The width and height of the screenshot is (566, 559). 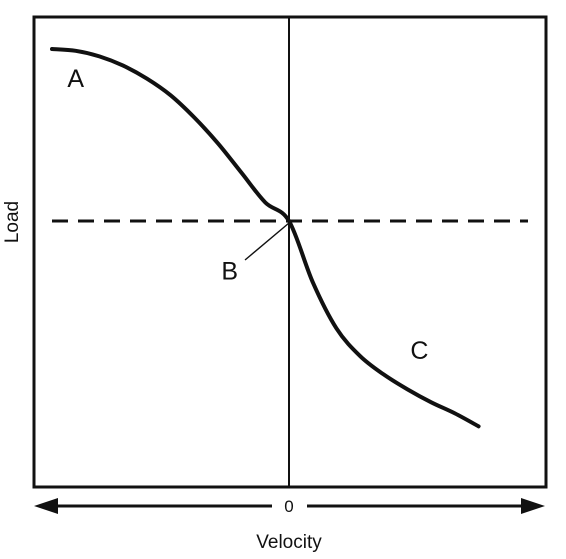 What do you see at coordinates (12, 222) in the screenshot?
I see `y-axis-label: Load` at bounding box center [12, 222].